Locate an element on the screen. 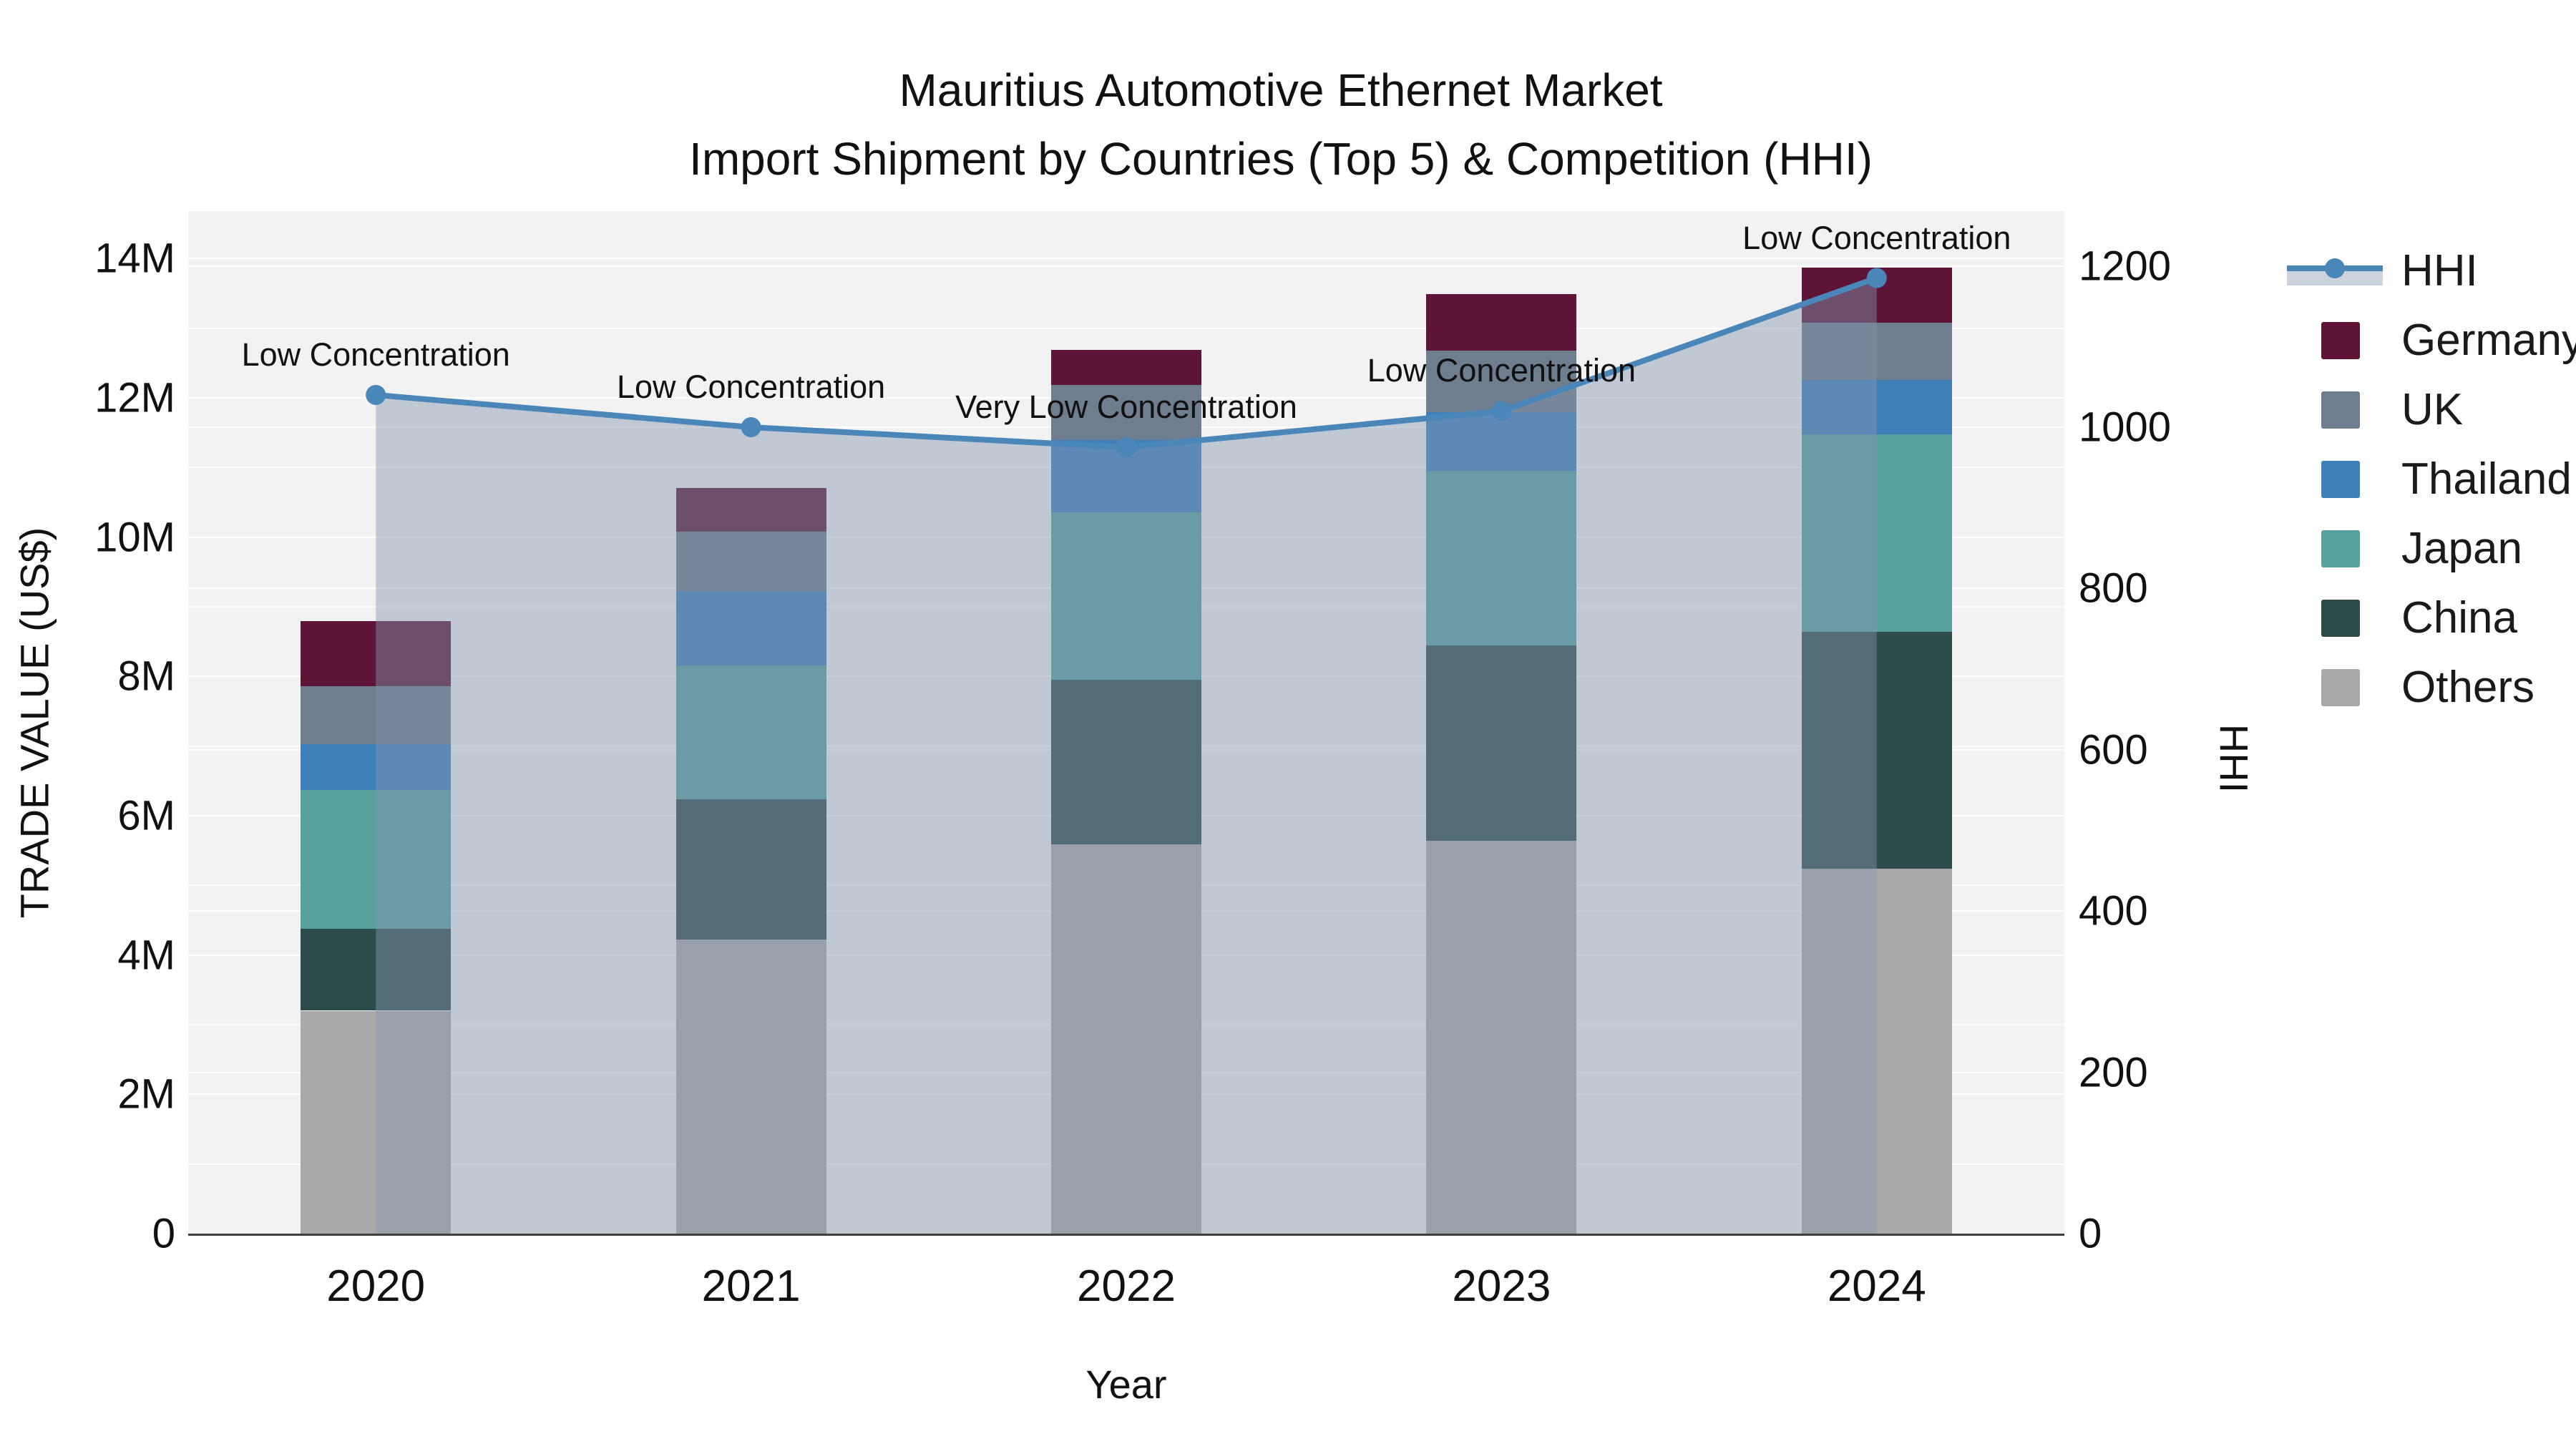 The width and height of the screenshot is (2576, 1449). y-left-tick-2M: 2M is located at coordinates (146, 1094).